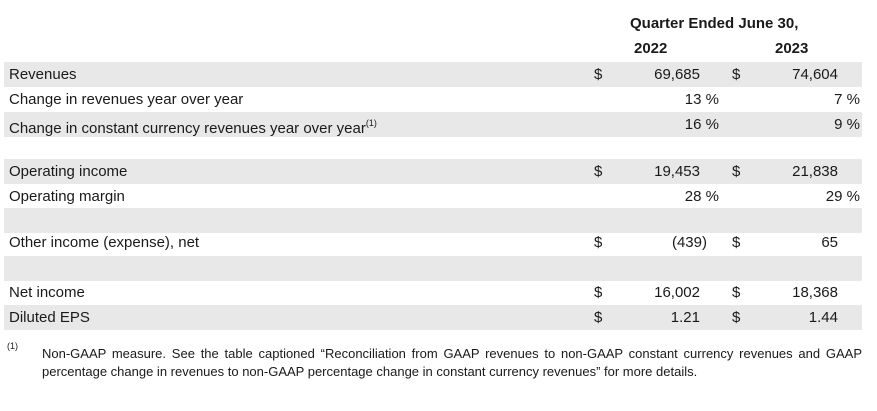 Image resolution: width=877 pixels, height=411 pixels. What do you see at coordinates (12, 346) in the screenshot?
I see `footnote-marker: (1)` at bounding box center [12, 346].